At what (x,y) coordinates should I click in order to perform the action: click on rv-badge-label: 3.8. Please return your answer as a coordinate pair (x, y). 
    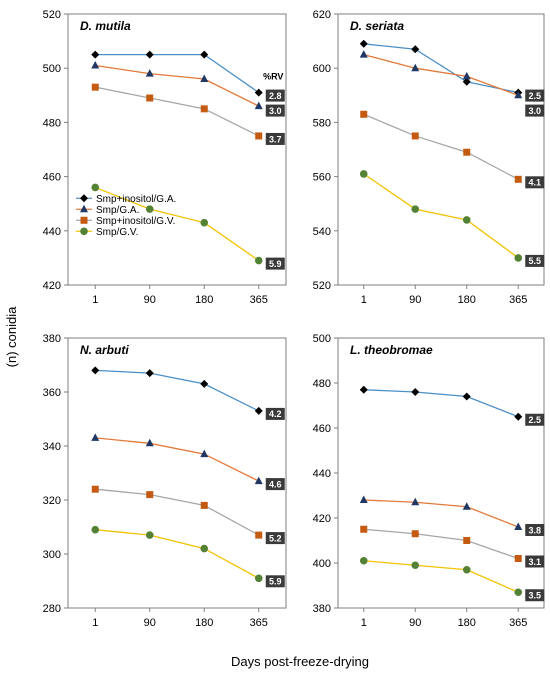
    Looking at the image, I should click on (534, 530).